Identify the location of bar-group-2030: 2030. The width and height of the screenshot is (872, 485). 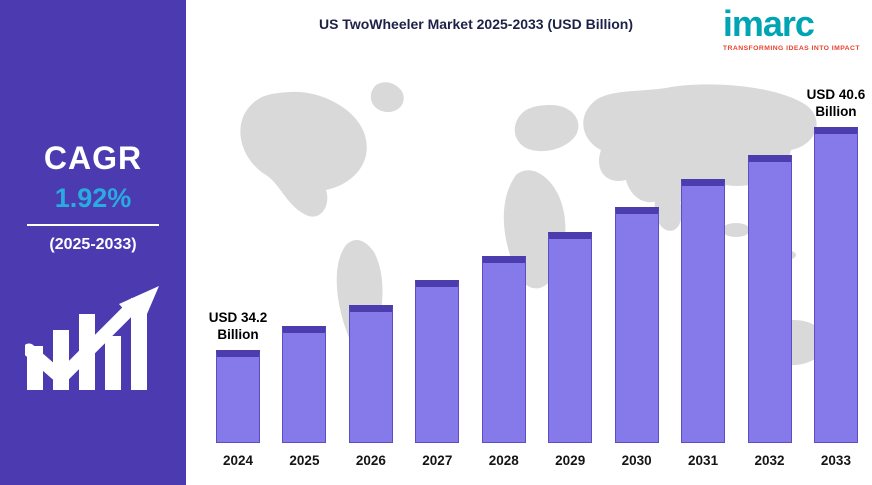
(636, 337).